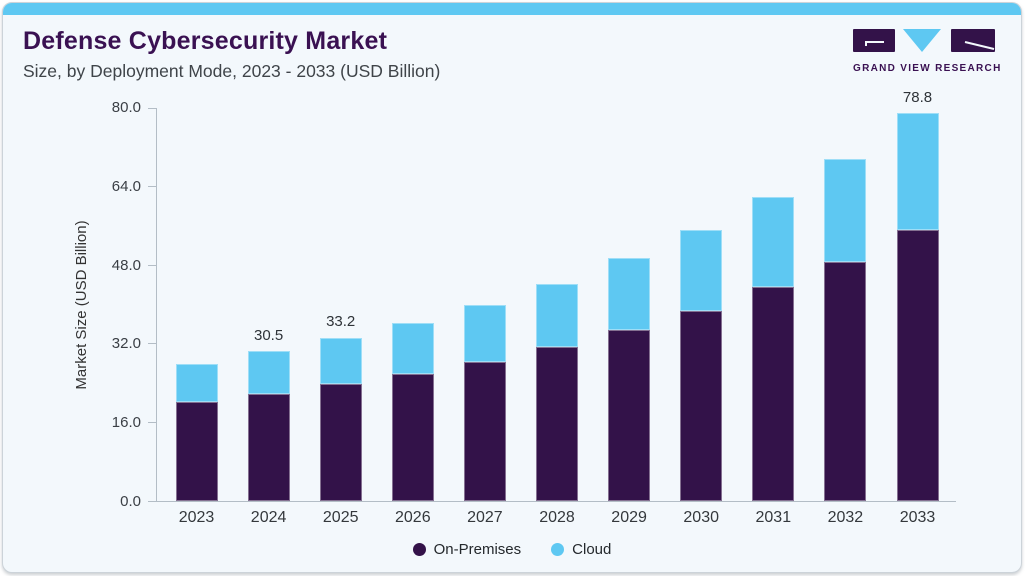 The width and height of the screenshot is (1025, 576). What do you see at coordinates (126, 186) in the screenshot?
I see `y-tick-label: 64.0` at bounding box center [126, 186].